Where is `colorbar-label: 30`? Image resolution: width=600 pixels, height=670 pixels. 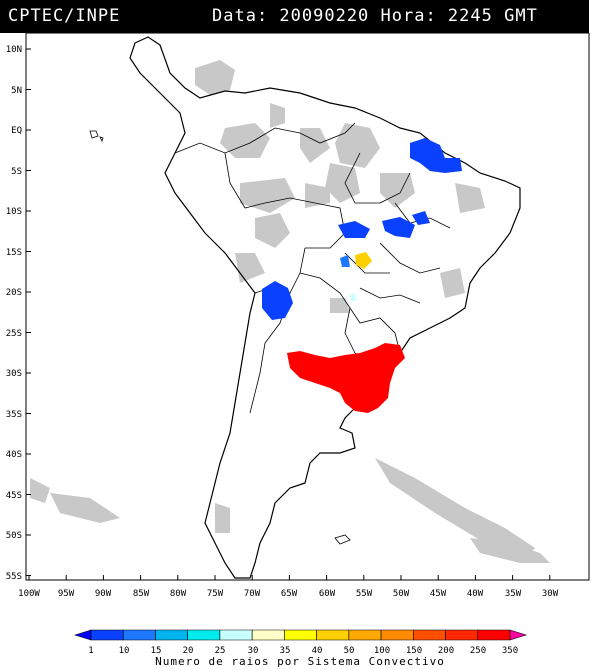 colorbar-label: 30 is located at coordinates (253, 650).